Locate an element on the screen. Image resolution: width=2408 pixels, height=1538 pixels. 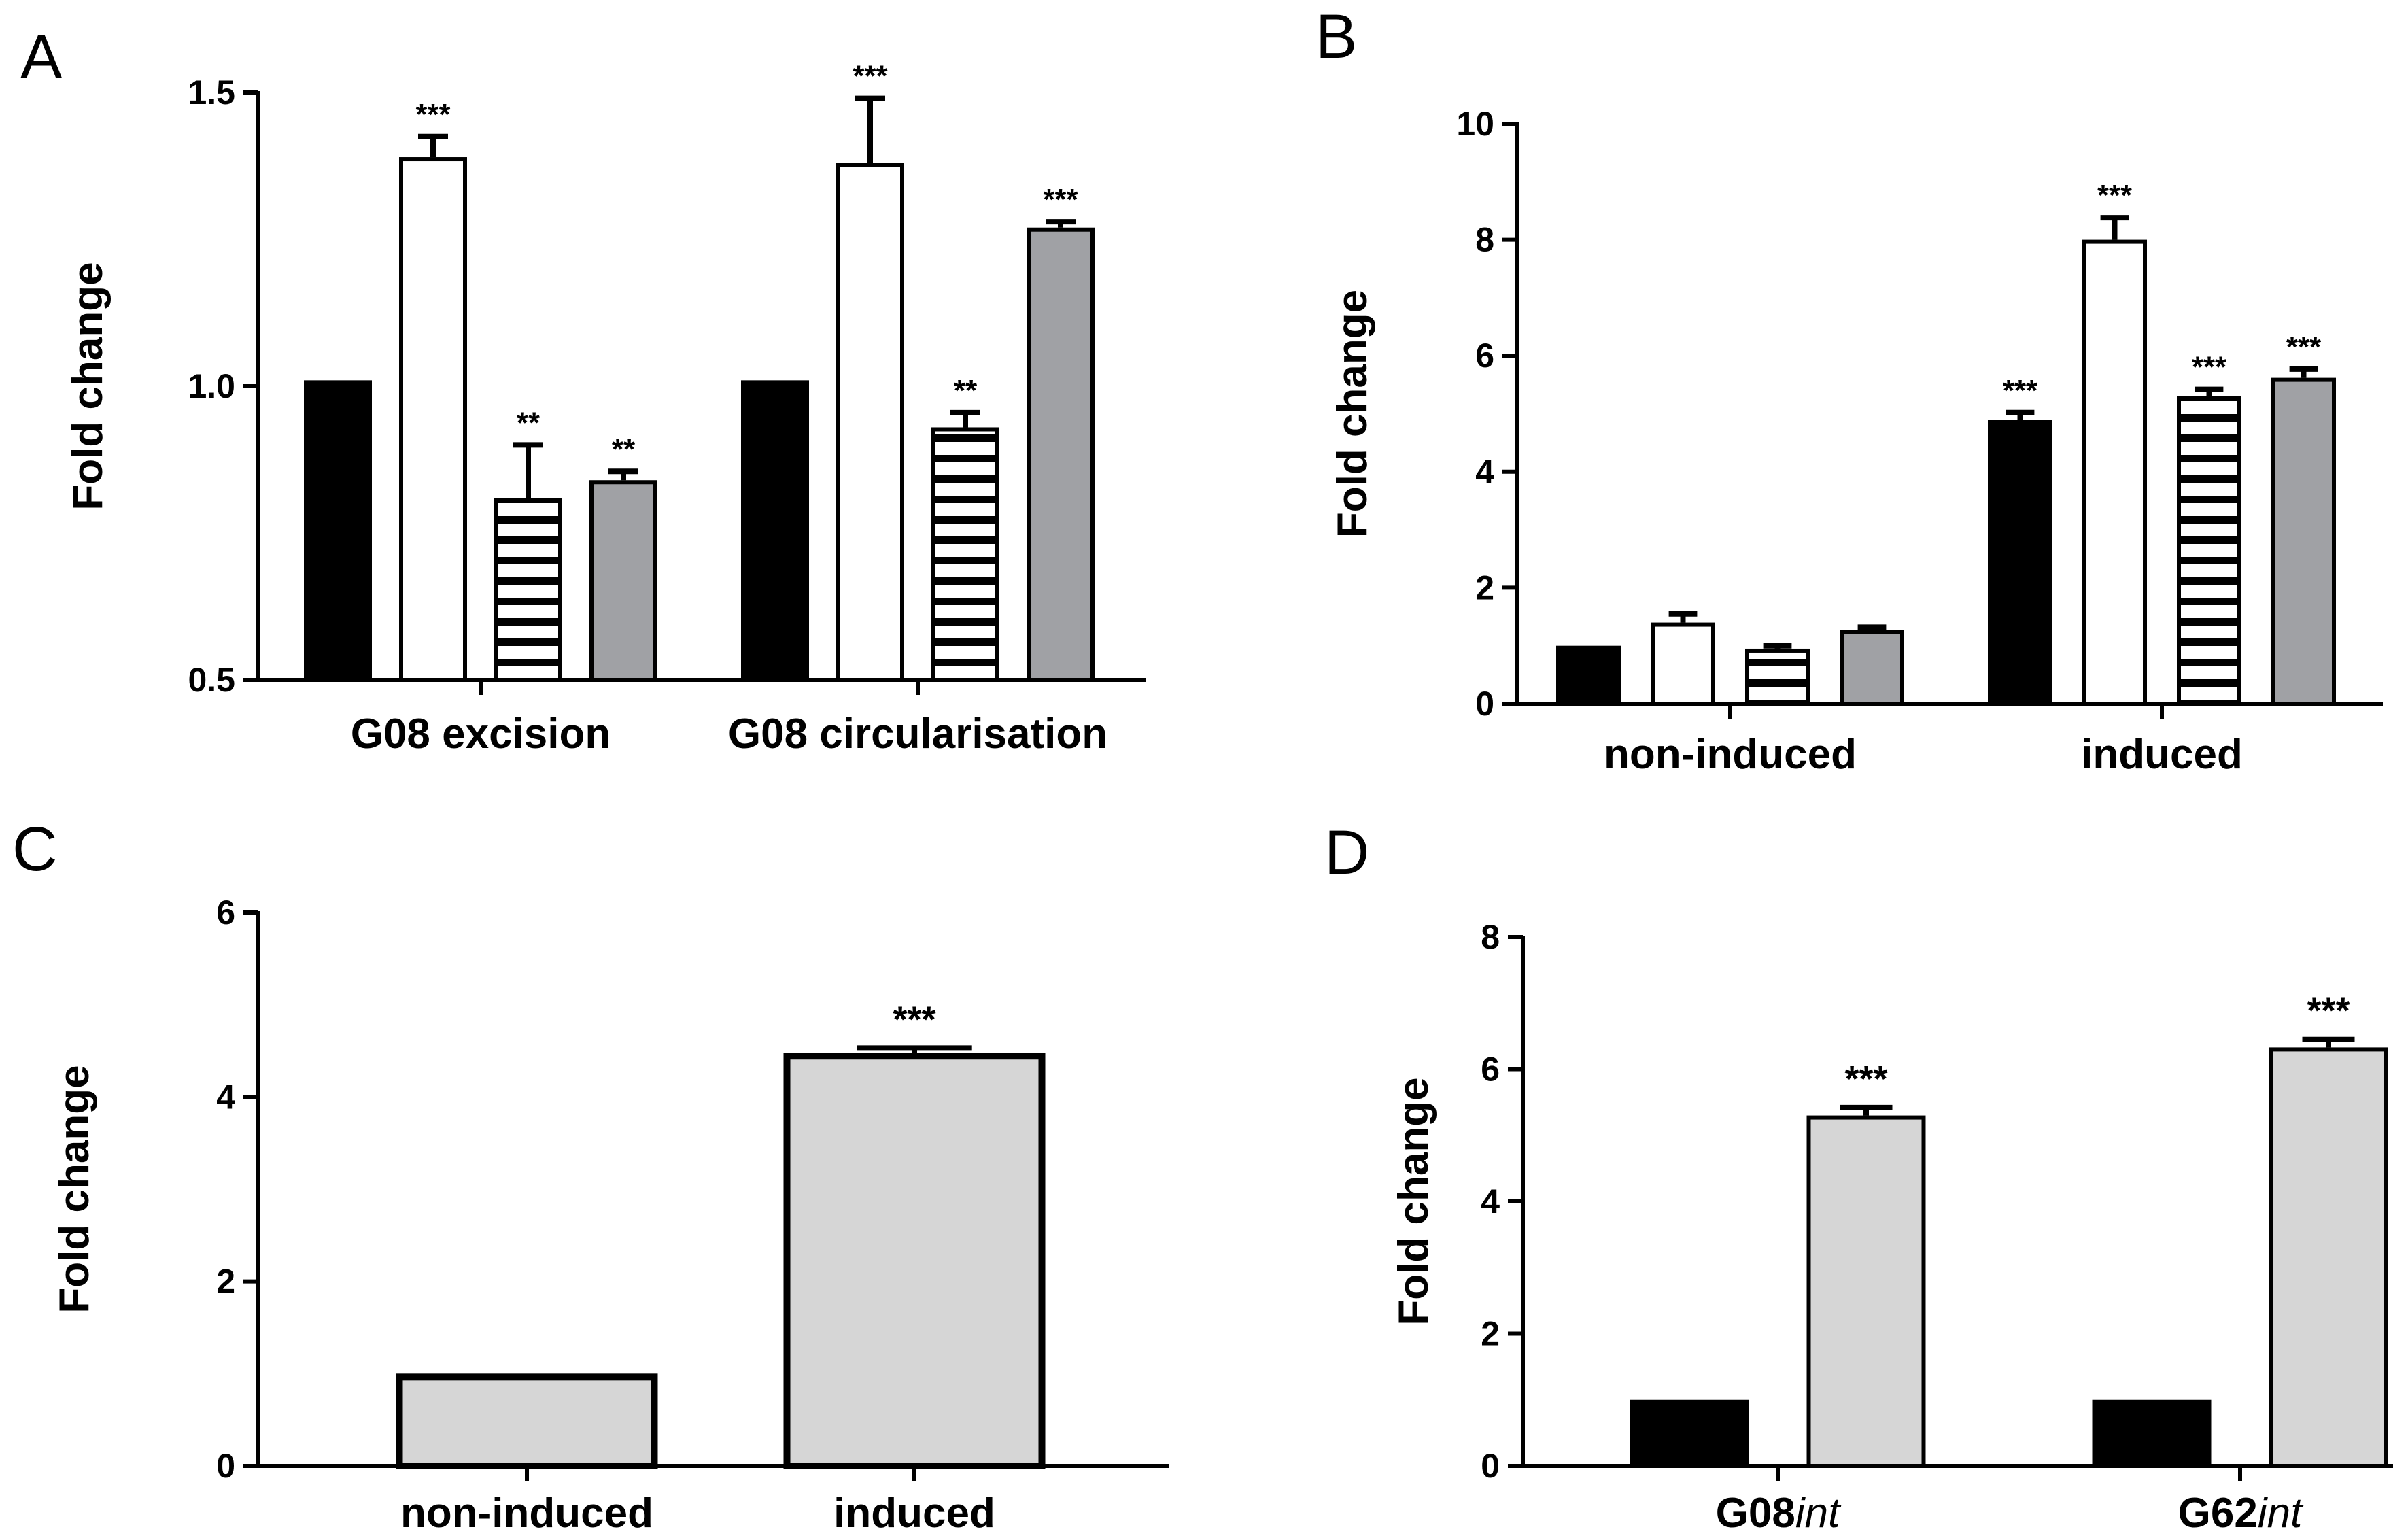
panel-letter: B is located at coordinates (1336, 36).